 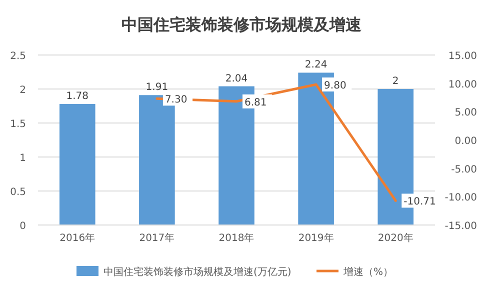 What do you see at coordinates (23, 158) in the screenshot?
I see `y-tick-label: 1` at bounding box center [23, 158].